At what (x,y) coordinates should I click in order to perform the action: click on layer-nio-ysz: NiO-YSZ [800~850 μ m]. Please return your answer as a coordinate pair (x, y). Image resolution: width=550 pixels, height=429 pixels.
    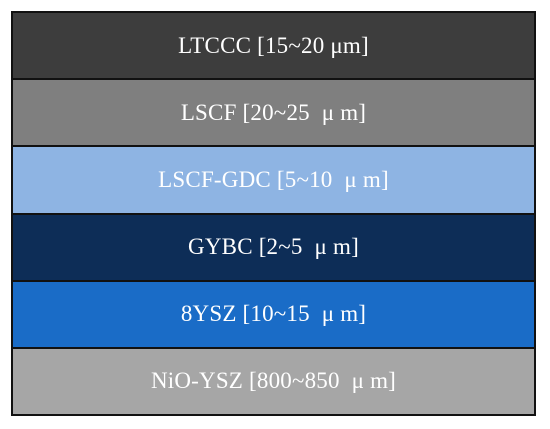
    Looking at the image, I should click on (273, 381).